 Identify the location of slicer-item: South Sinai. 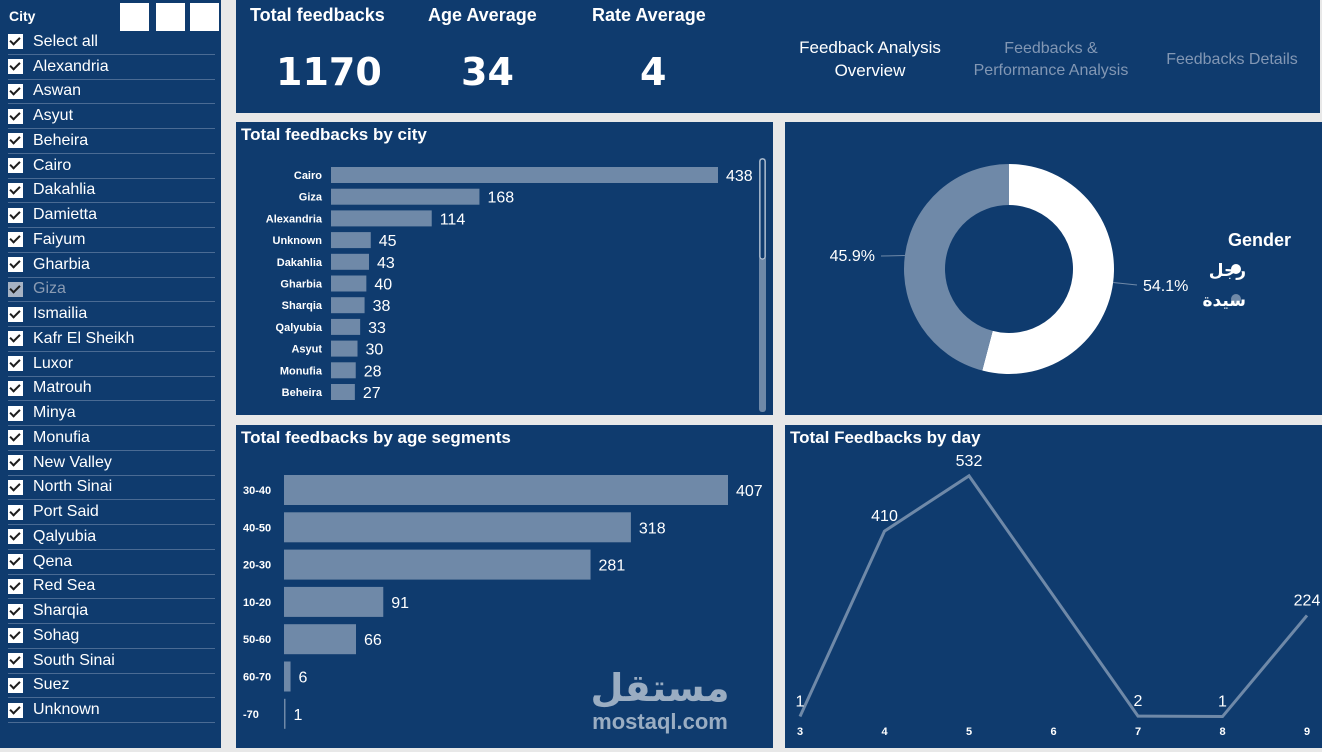
(111, 661).